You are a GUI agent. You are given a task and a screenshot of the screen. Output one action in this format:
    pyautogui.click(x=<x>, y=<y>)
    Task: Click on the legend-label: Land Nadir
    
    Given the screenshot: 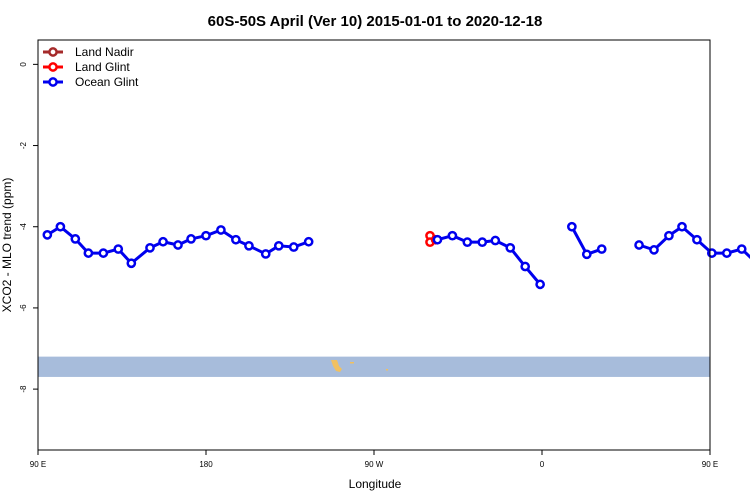 What is the action you would take?
    pyautogui.click(x=104, y=52)
    